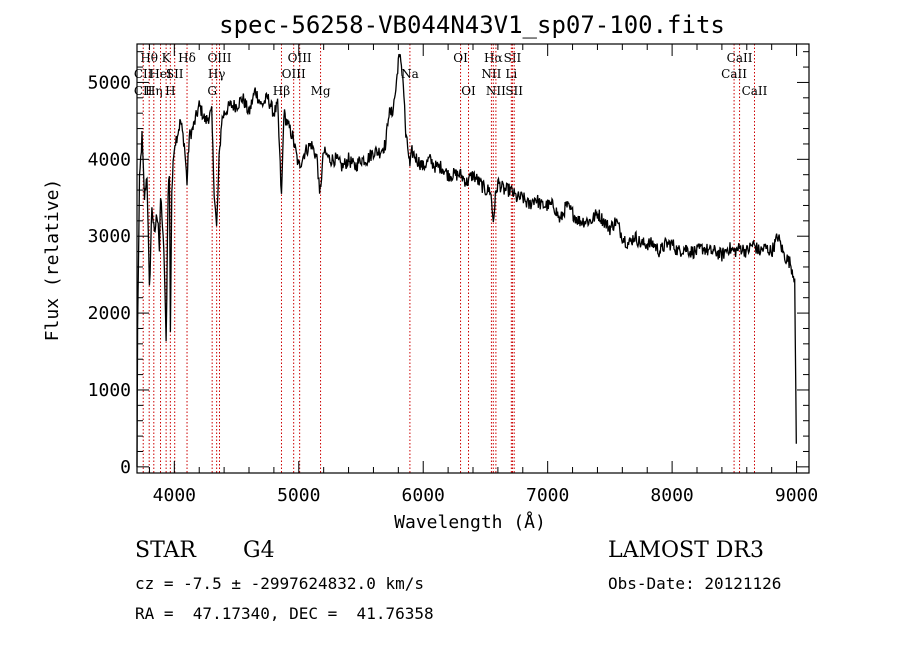 This screenshot has width=900, height=649. I want to click on y-tick-label: 4000, so click(109, 159).